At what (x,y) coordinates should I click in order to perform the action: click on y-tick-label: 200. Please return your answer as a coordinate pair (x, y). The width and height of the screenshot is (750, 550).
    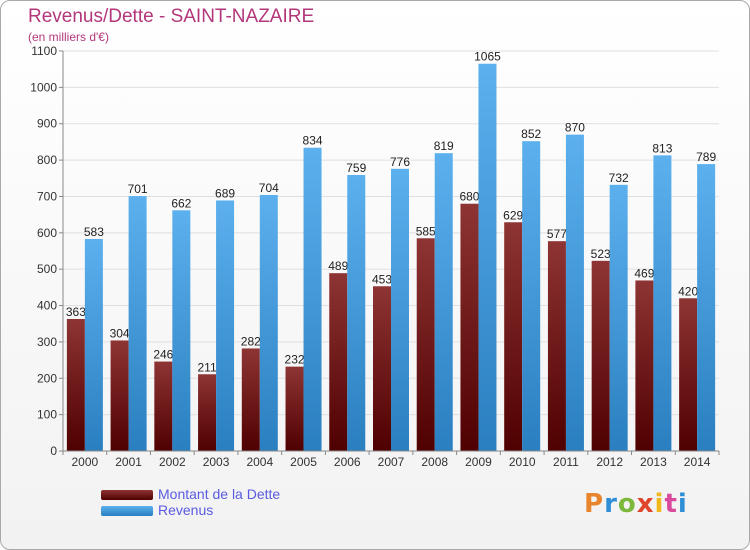
    Looking at the image, I should click on (47, 378).